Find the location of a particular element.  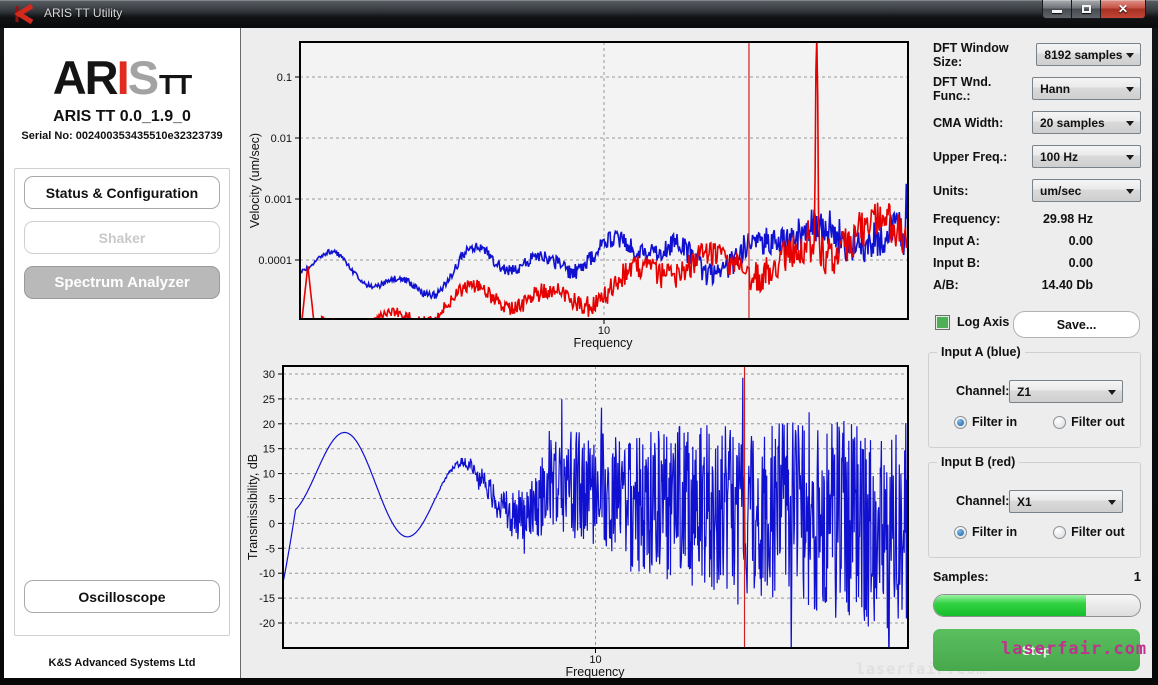

maximize-icon is located at coordinates (1086, 9).